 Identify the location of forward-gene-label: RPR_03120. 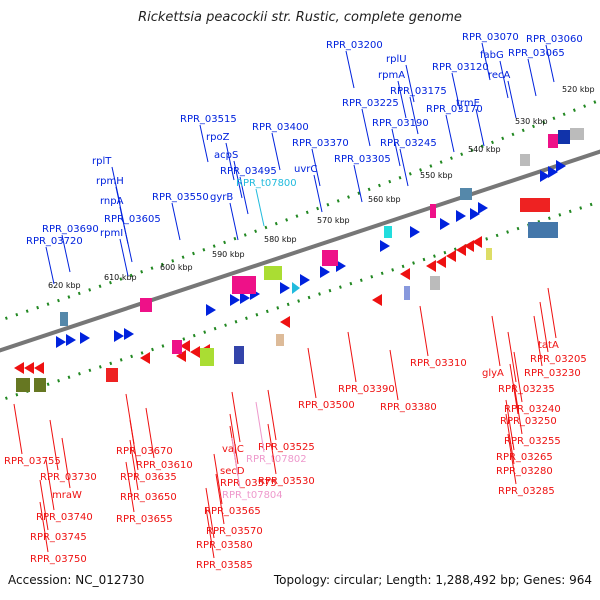
(460, 67).